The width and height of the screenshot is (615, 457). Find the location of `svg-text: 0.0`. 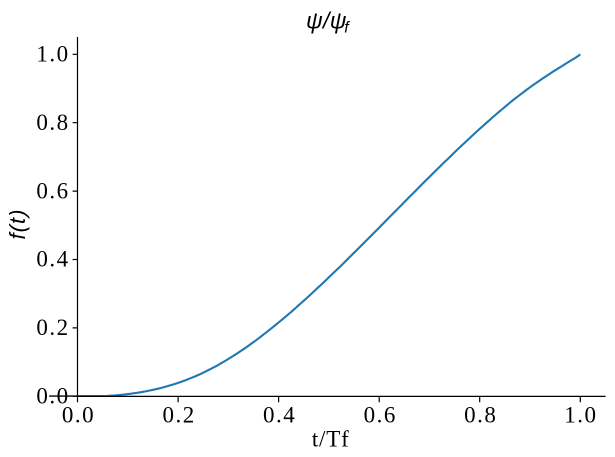

svg-text: 0.0 is located at coordinates (78, 414).